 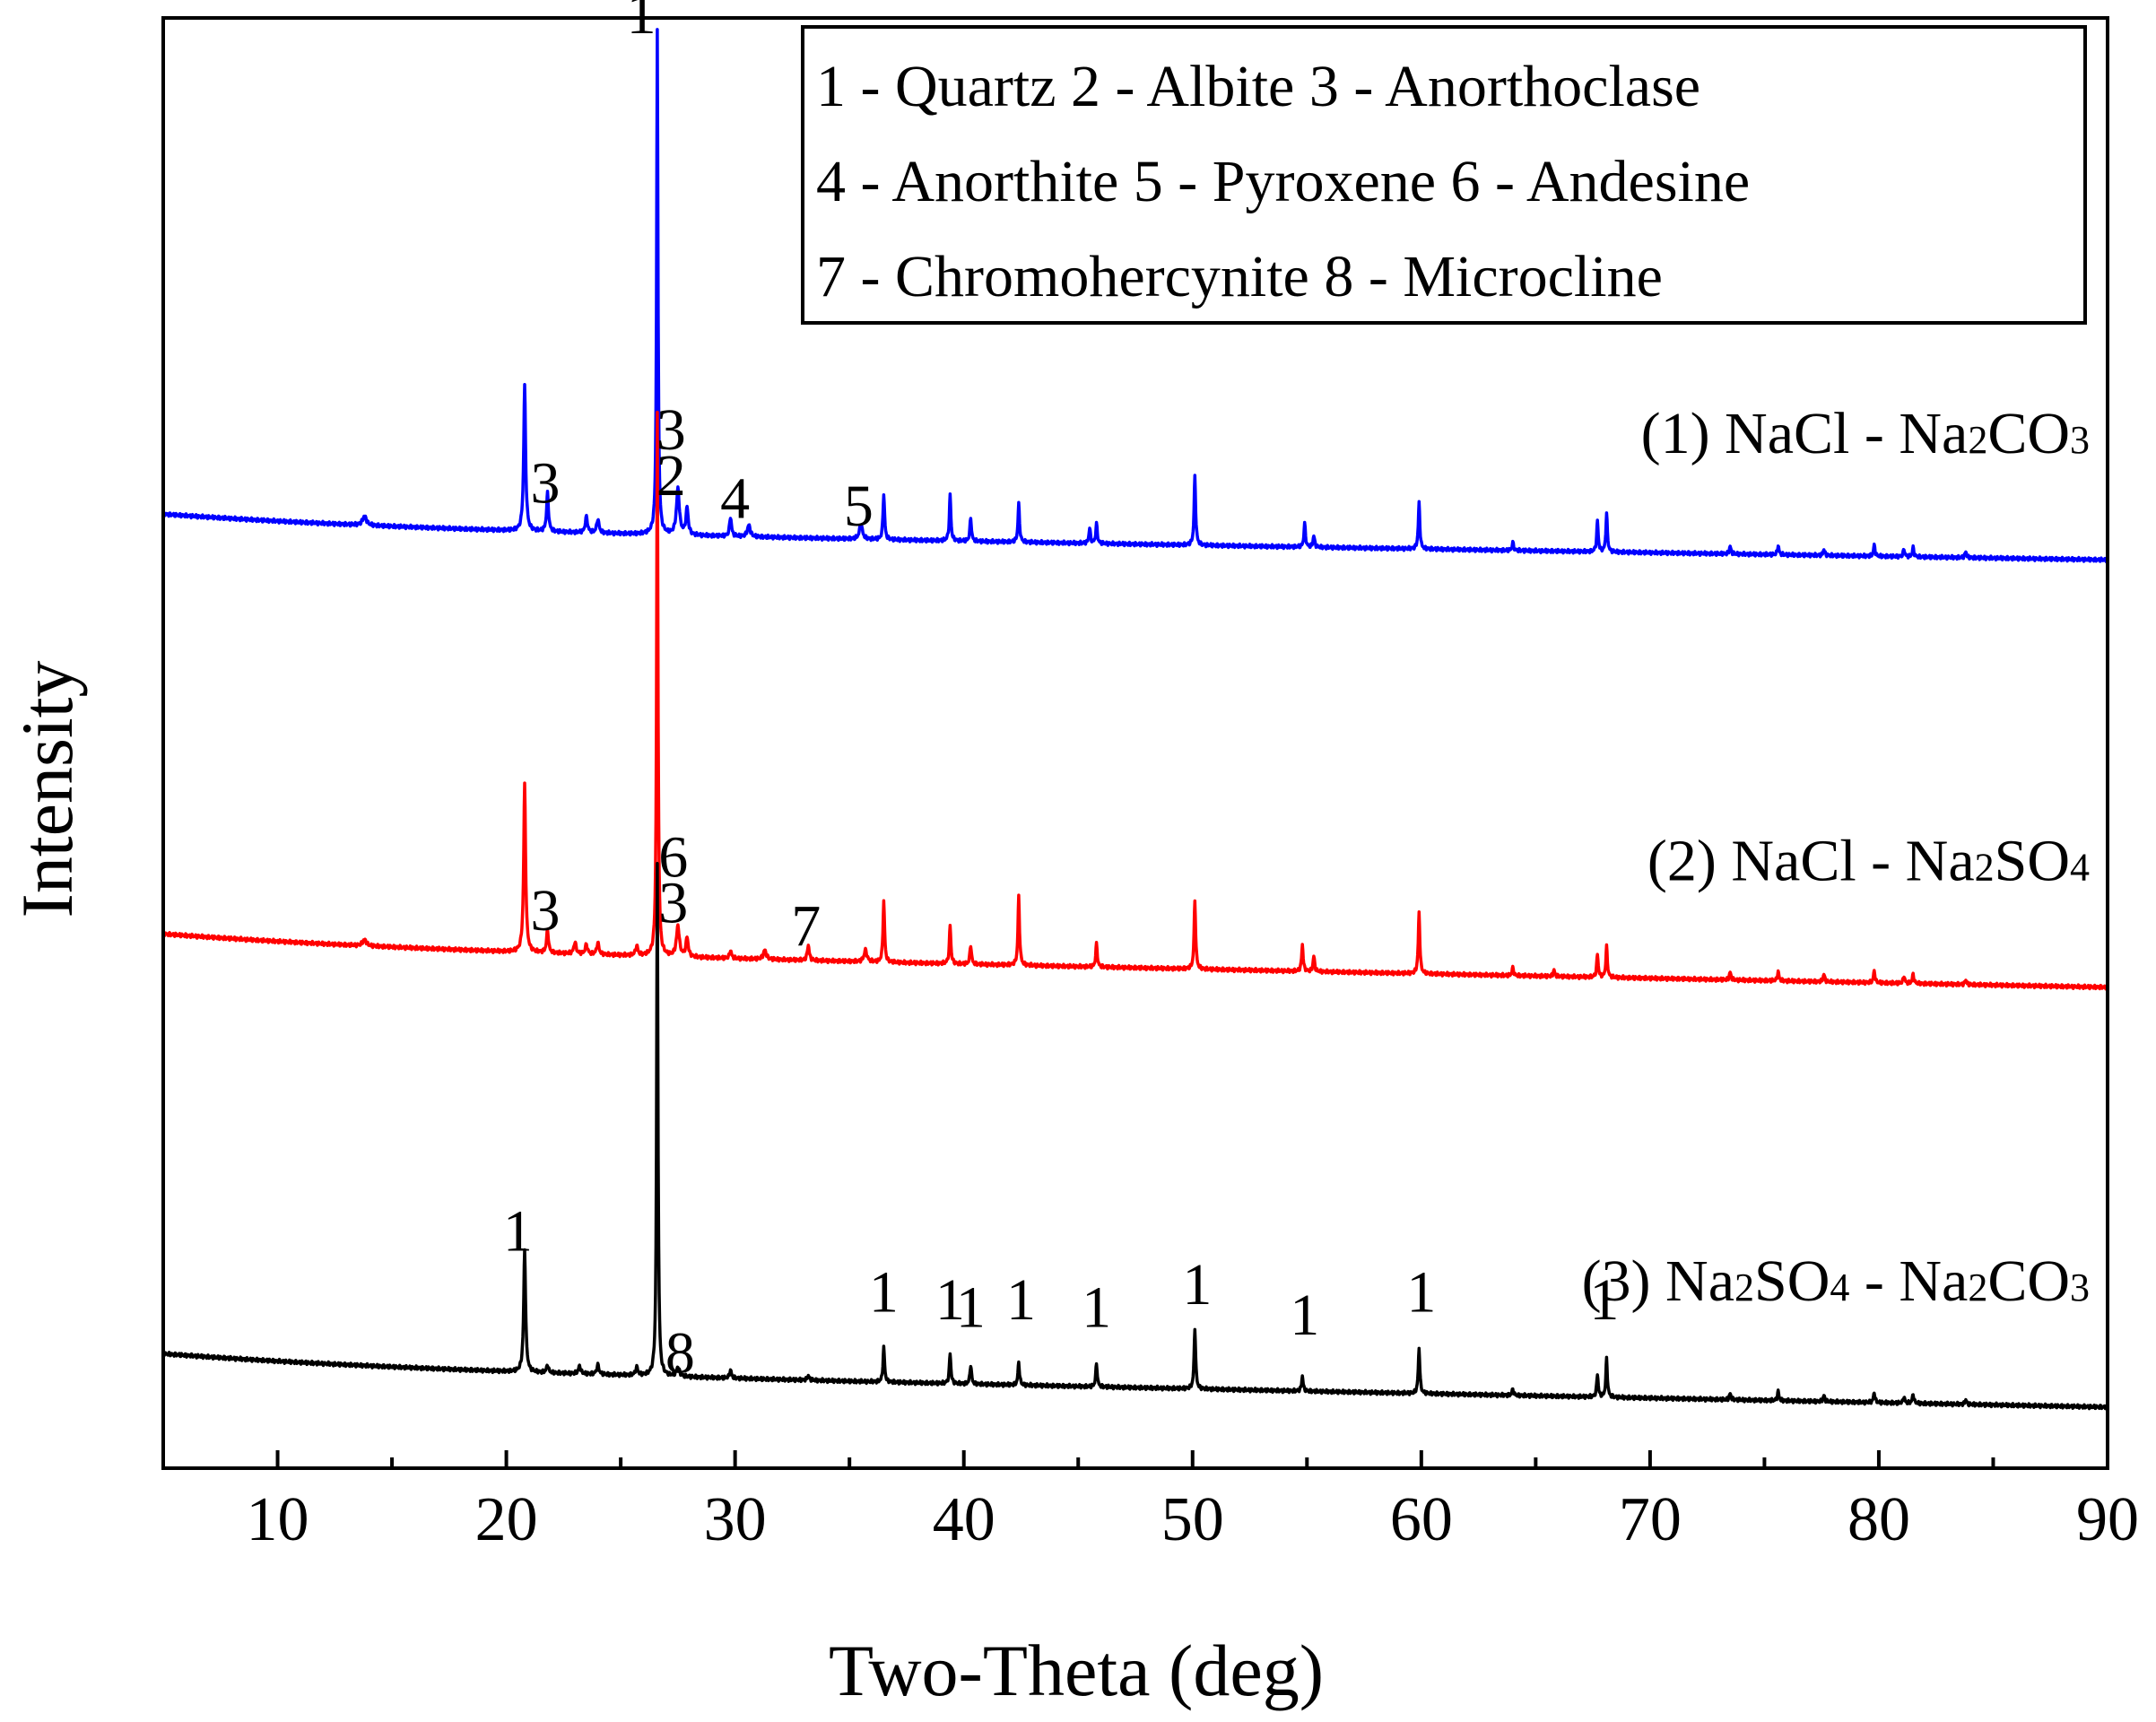 I want to click on peak-label: 2, so click(x=671, y=476).